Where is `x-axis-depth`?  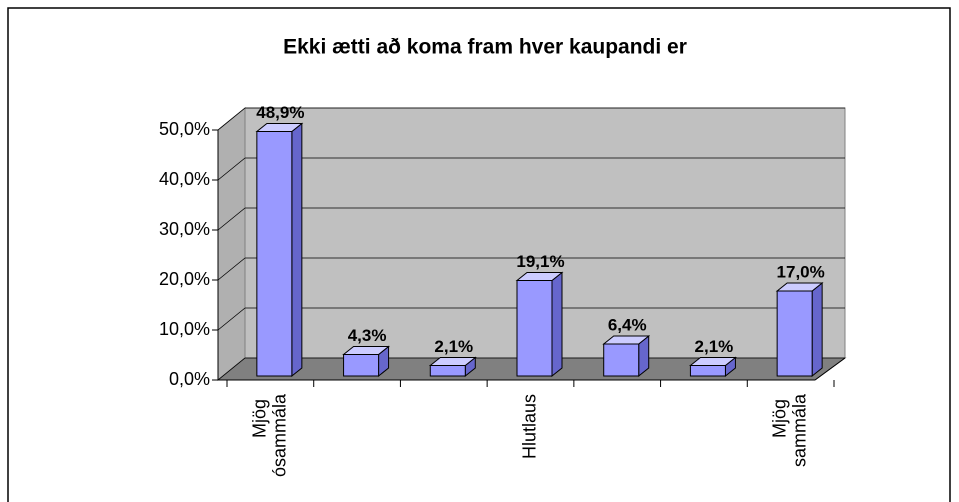 x-axis-depth is located at coordinates (830, 369).